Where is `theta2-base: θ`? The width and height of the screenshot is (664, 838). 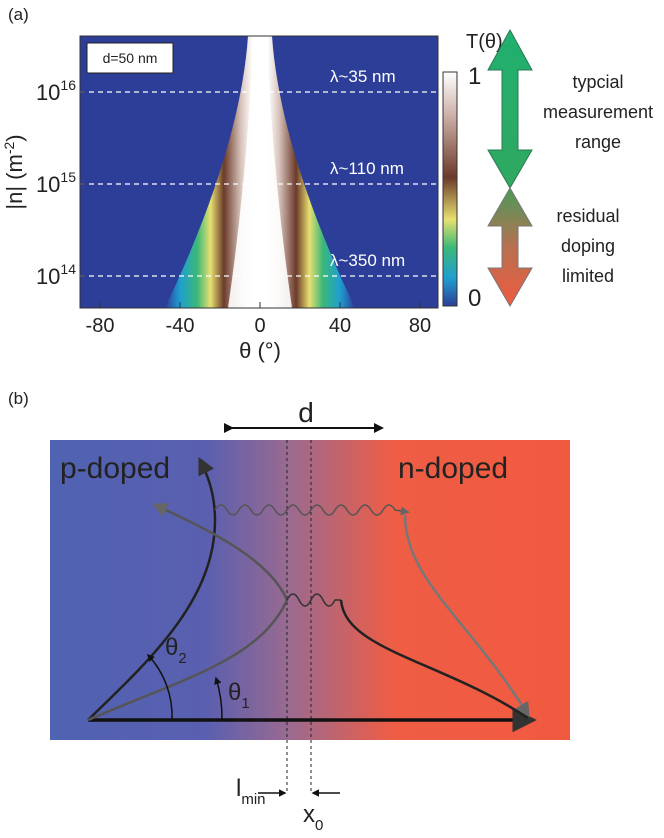
theta2-base: θ is located at coordinates (171, 647).